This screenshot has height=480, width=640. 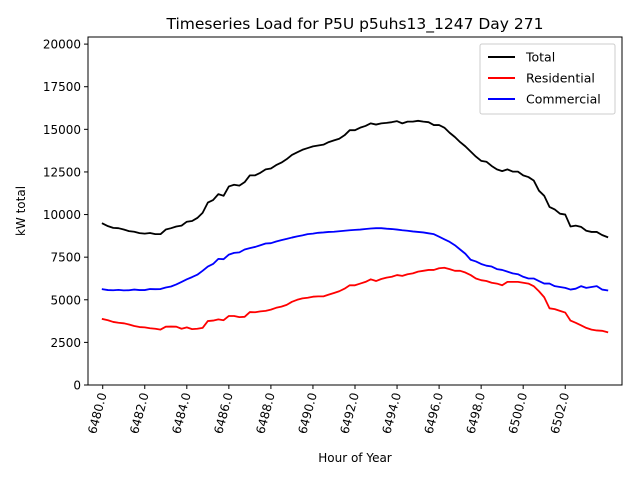 I want to click on series-line-commercial, so click(x=355, y=259).